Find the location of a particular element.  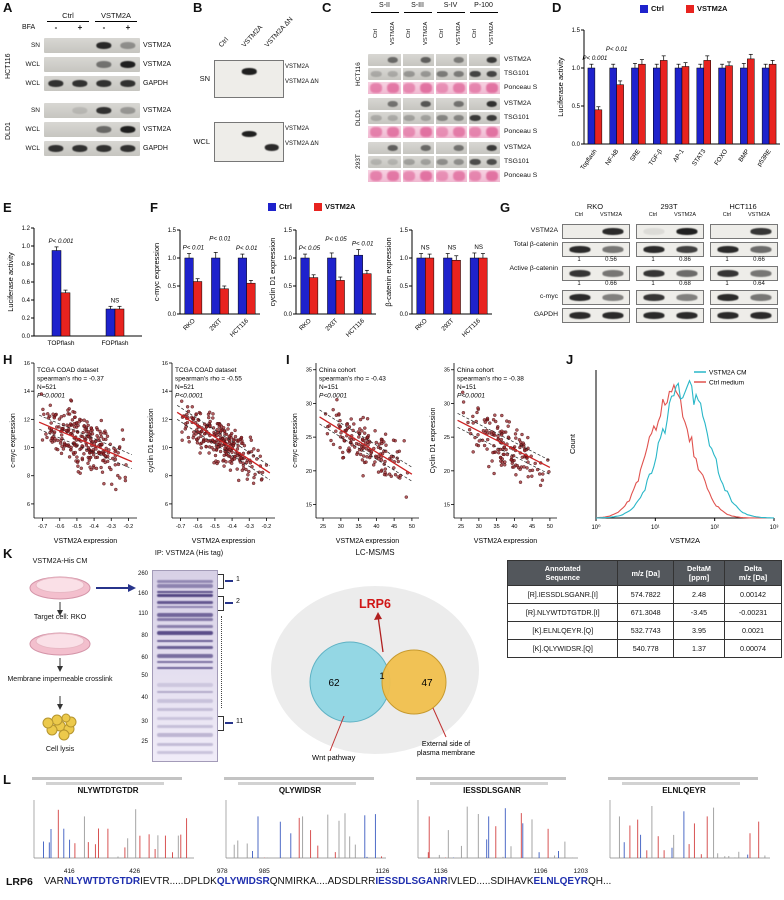

lane-label: Ctrl is located at coordinates (727, 215).